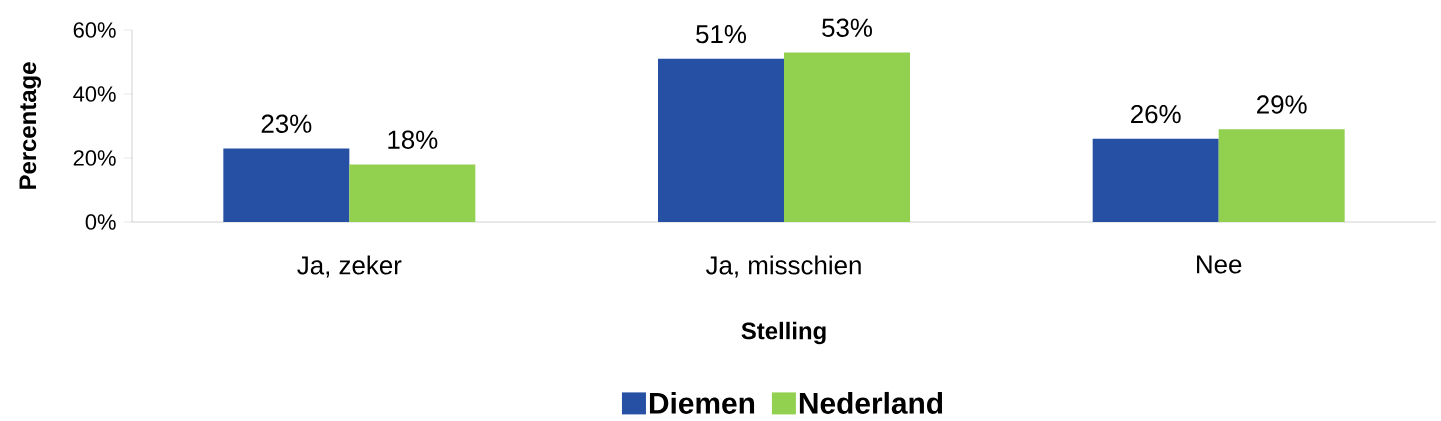 This screenshot has width=1441, height=421. What do you see at coordinates (30, 125) in the screenshot?
I see `y-axis-title: Percentage` at bounding box center [30, 125].